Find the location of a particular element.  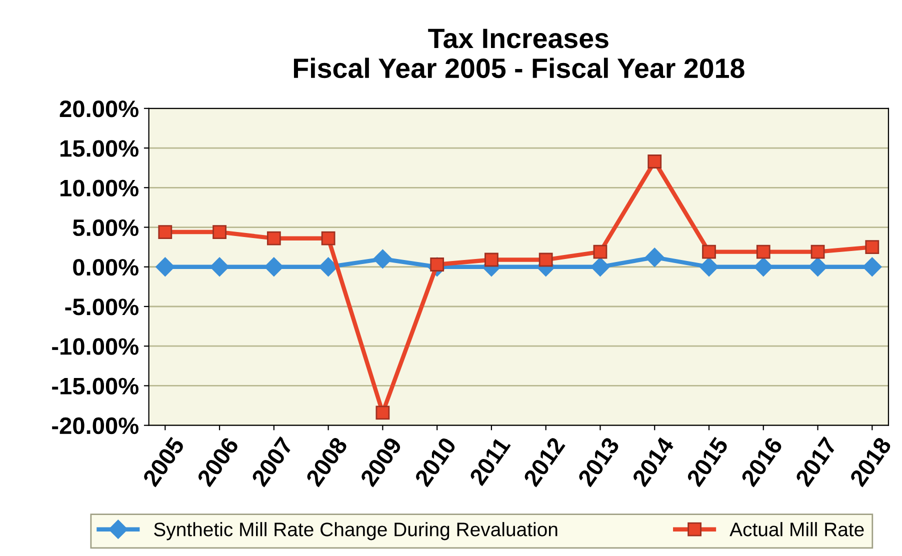

y-tick-label: 0.00% is located at coordinates (105, 267).